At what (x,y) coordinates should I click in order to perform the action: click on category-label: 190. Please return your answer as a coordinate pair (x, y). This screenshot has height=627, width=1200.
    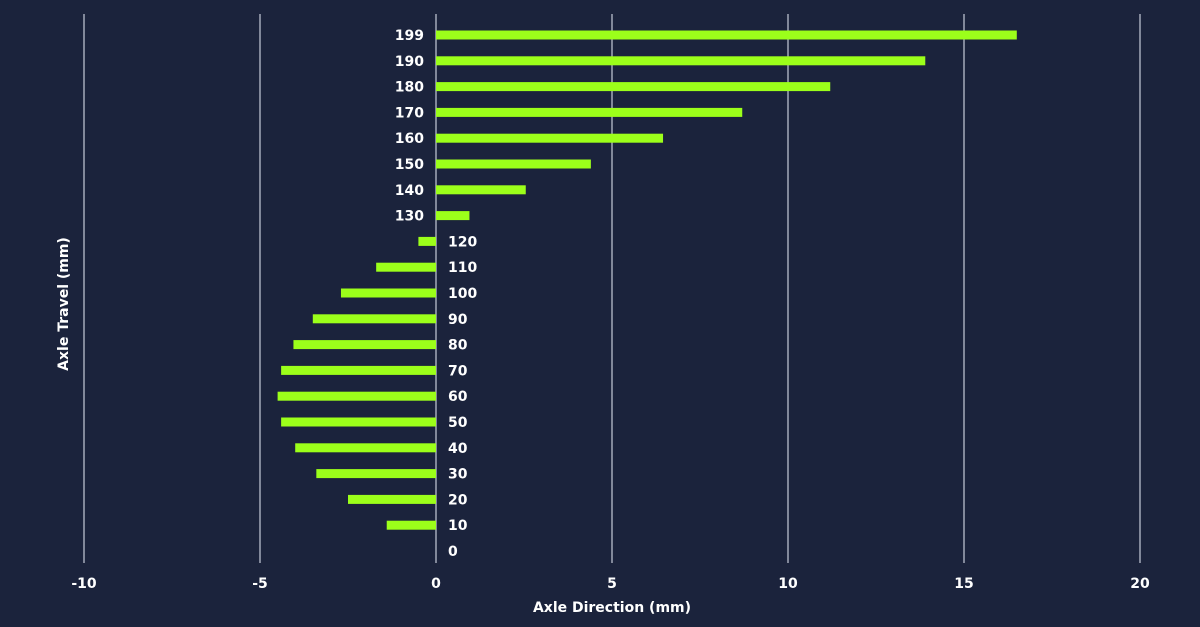
    Looking at the image, I should click on (409, 62).